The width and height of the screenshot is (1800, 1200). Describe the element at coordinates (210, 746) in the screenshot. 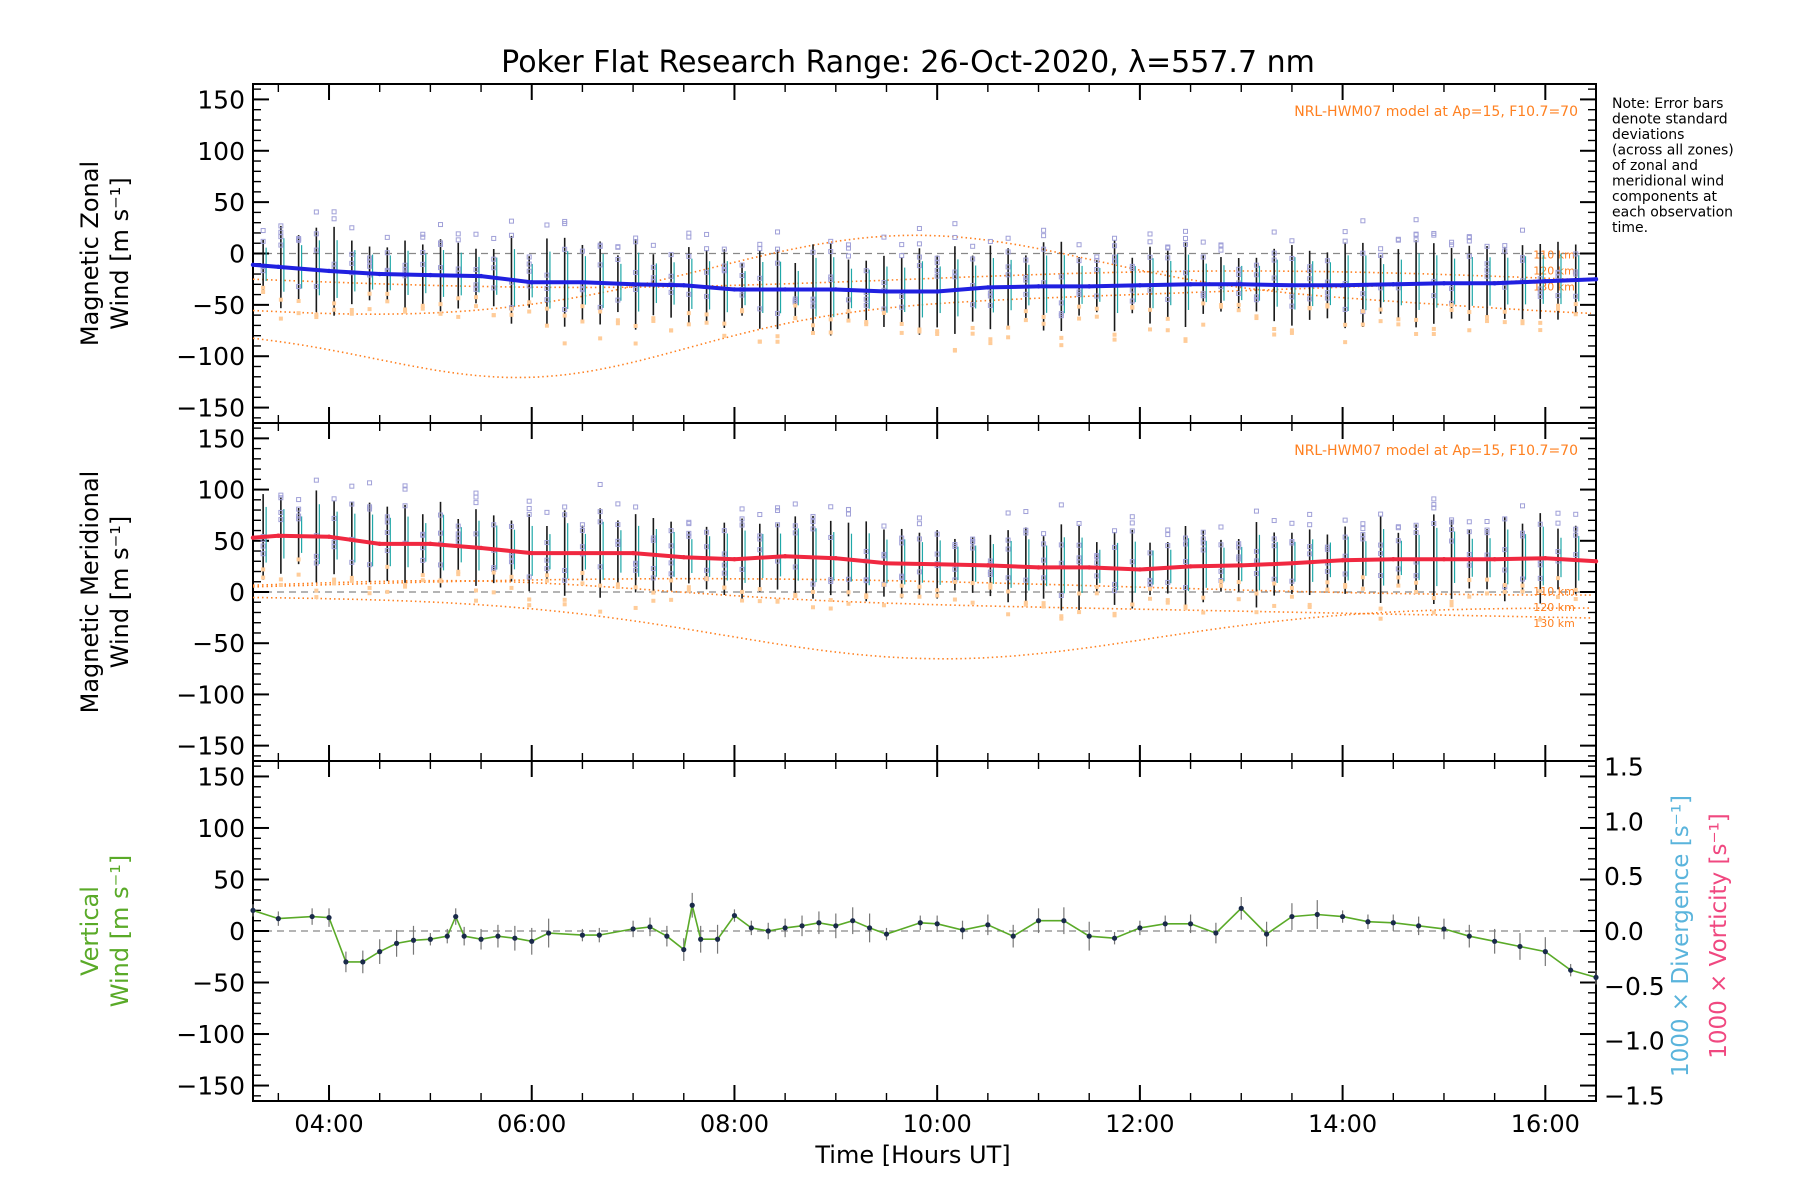

I see `y-tick-label: −150` at that location.